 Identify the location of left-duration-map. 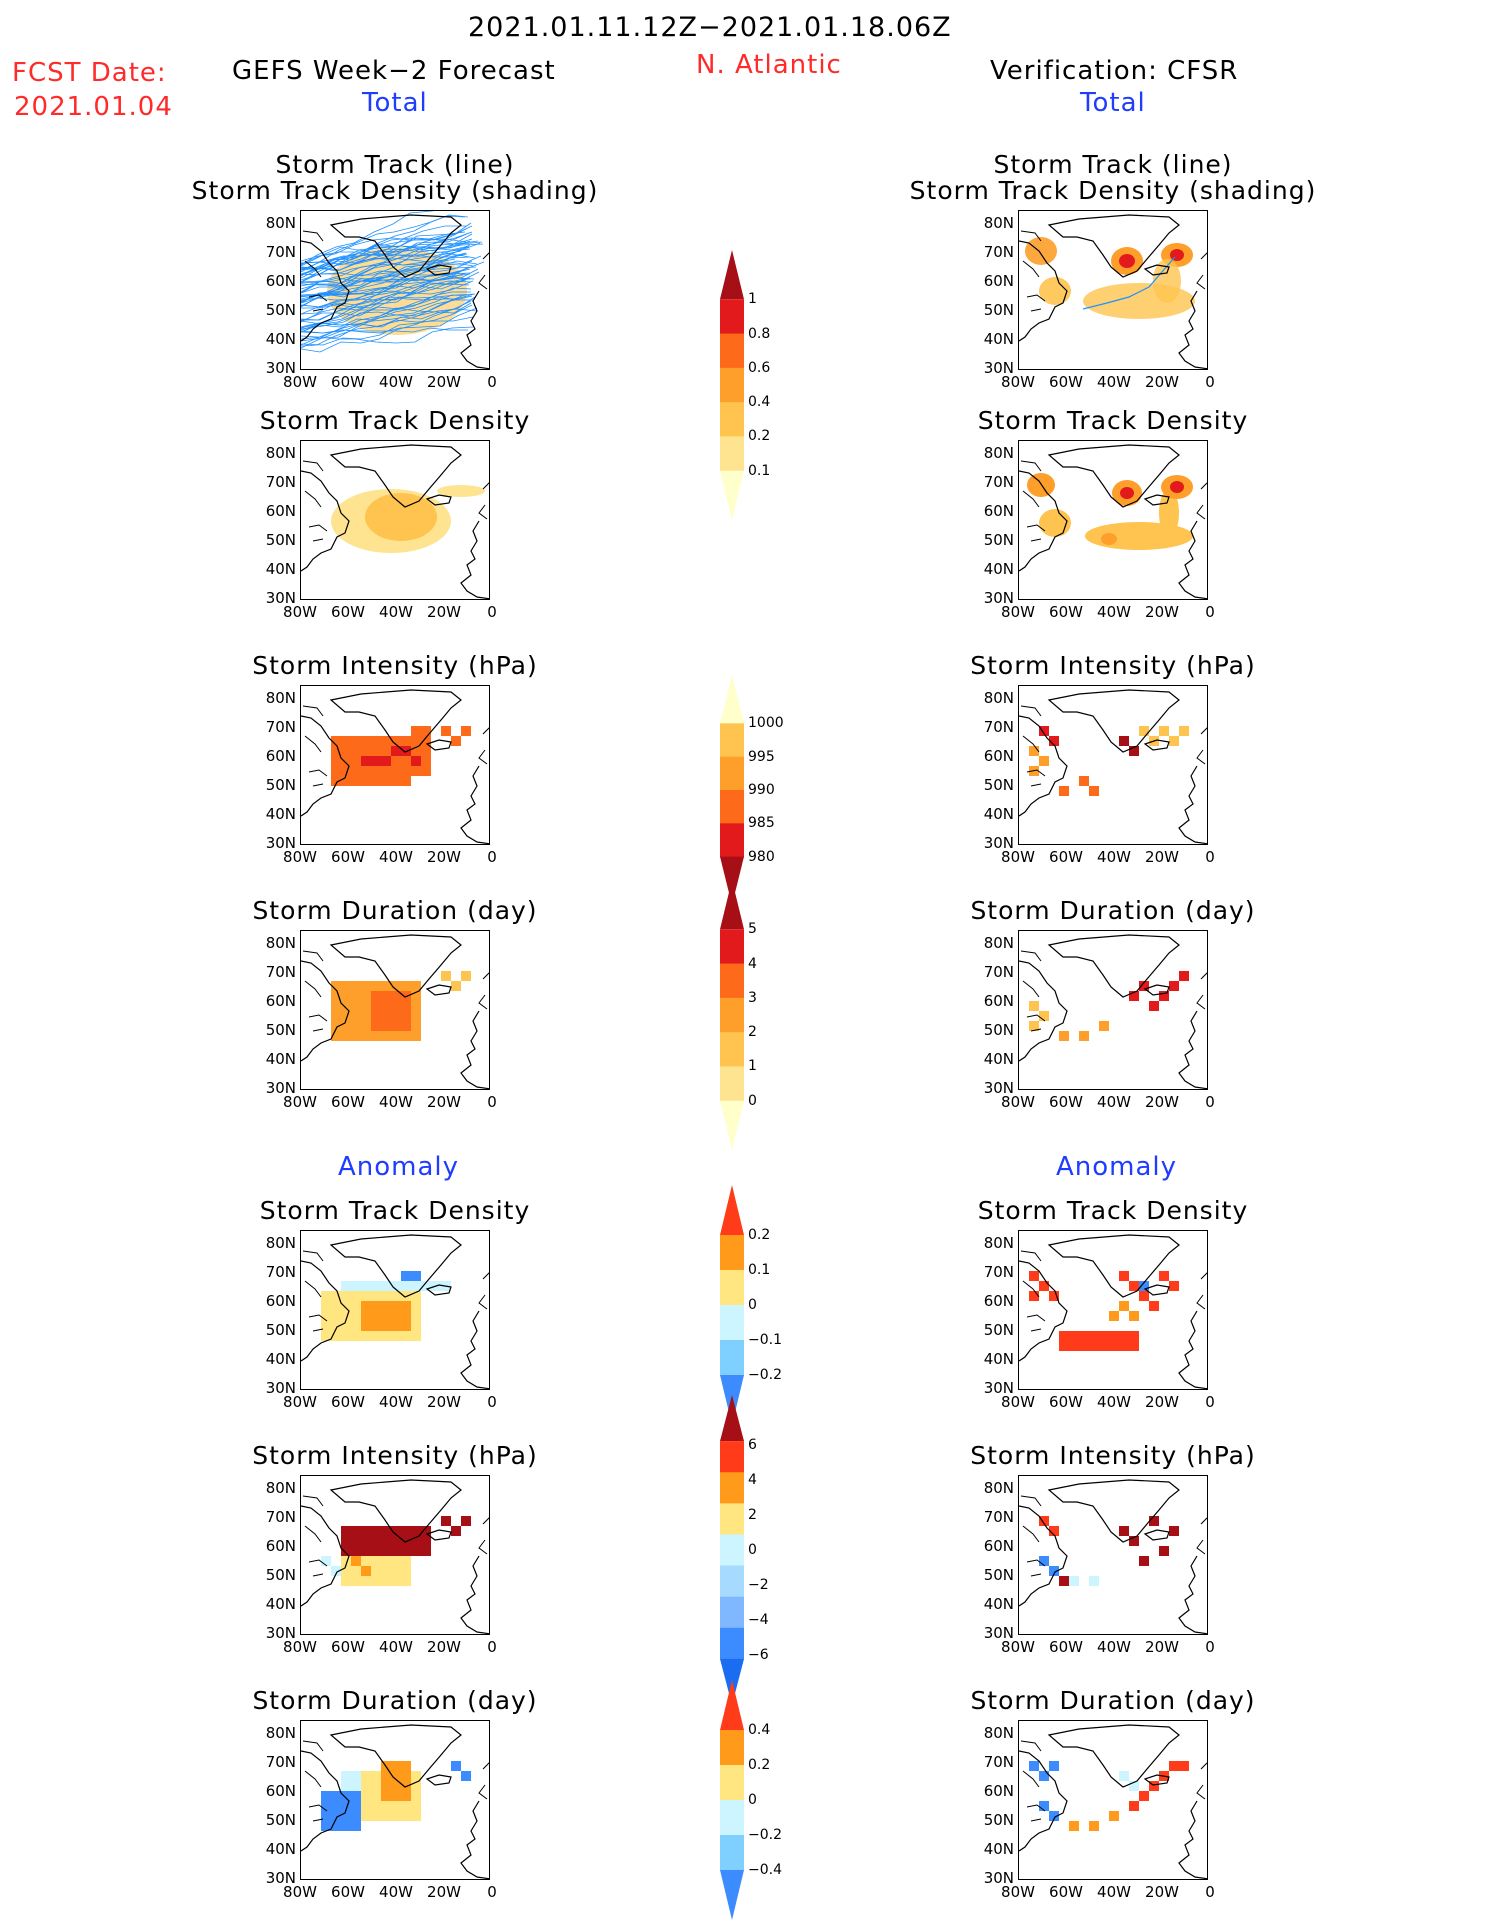
(395, 1010).